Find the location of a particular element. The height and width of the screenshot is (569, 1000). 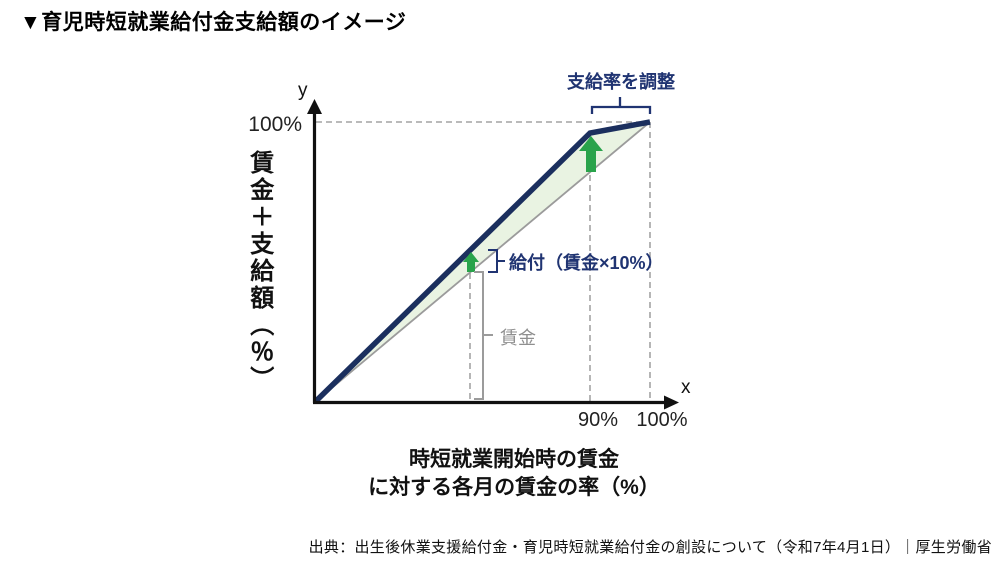

y-axis-letter: y is located at coordinates (303, 90).